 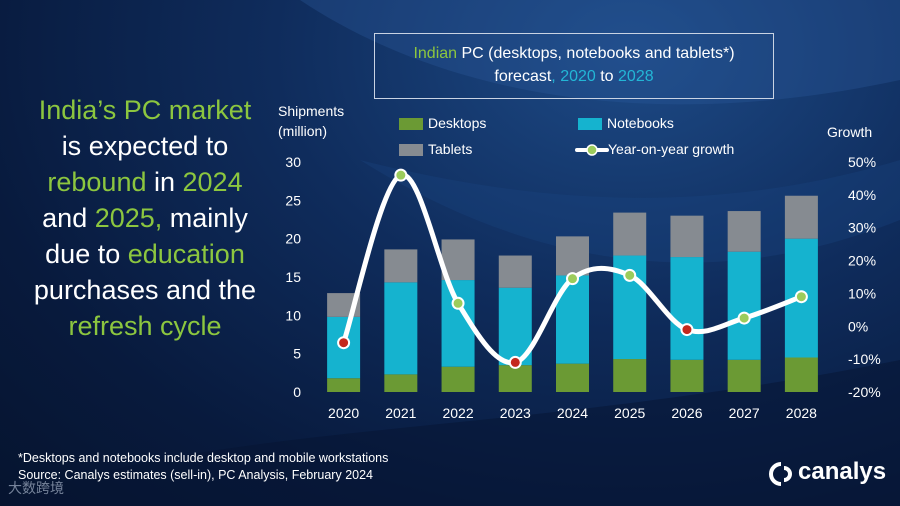 I want to click on headline-mainly: mainly, so click(x=205, y=218).